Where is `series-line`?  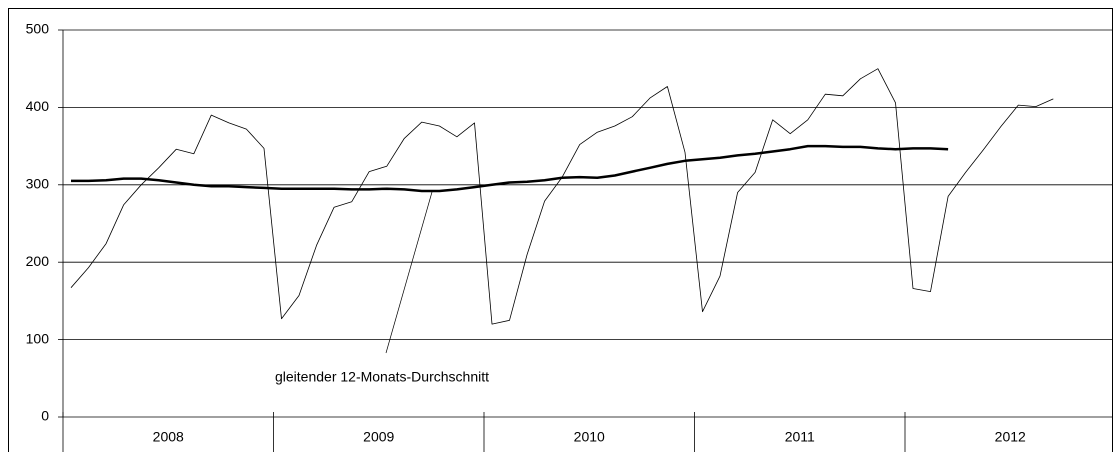 series-line is located at coordinates (510, 168).